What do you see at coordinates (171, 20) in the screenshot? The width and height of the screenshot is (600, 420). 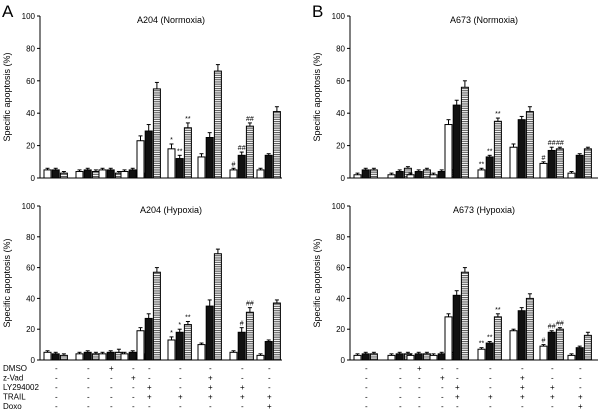 I see `chart-title: A204 (Normoxia)` at bounding box center [171, 20].